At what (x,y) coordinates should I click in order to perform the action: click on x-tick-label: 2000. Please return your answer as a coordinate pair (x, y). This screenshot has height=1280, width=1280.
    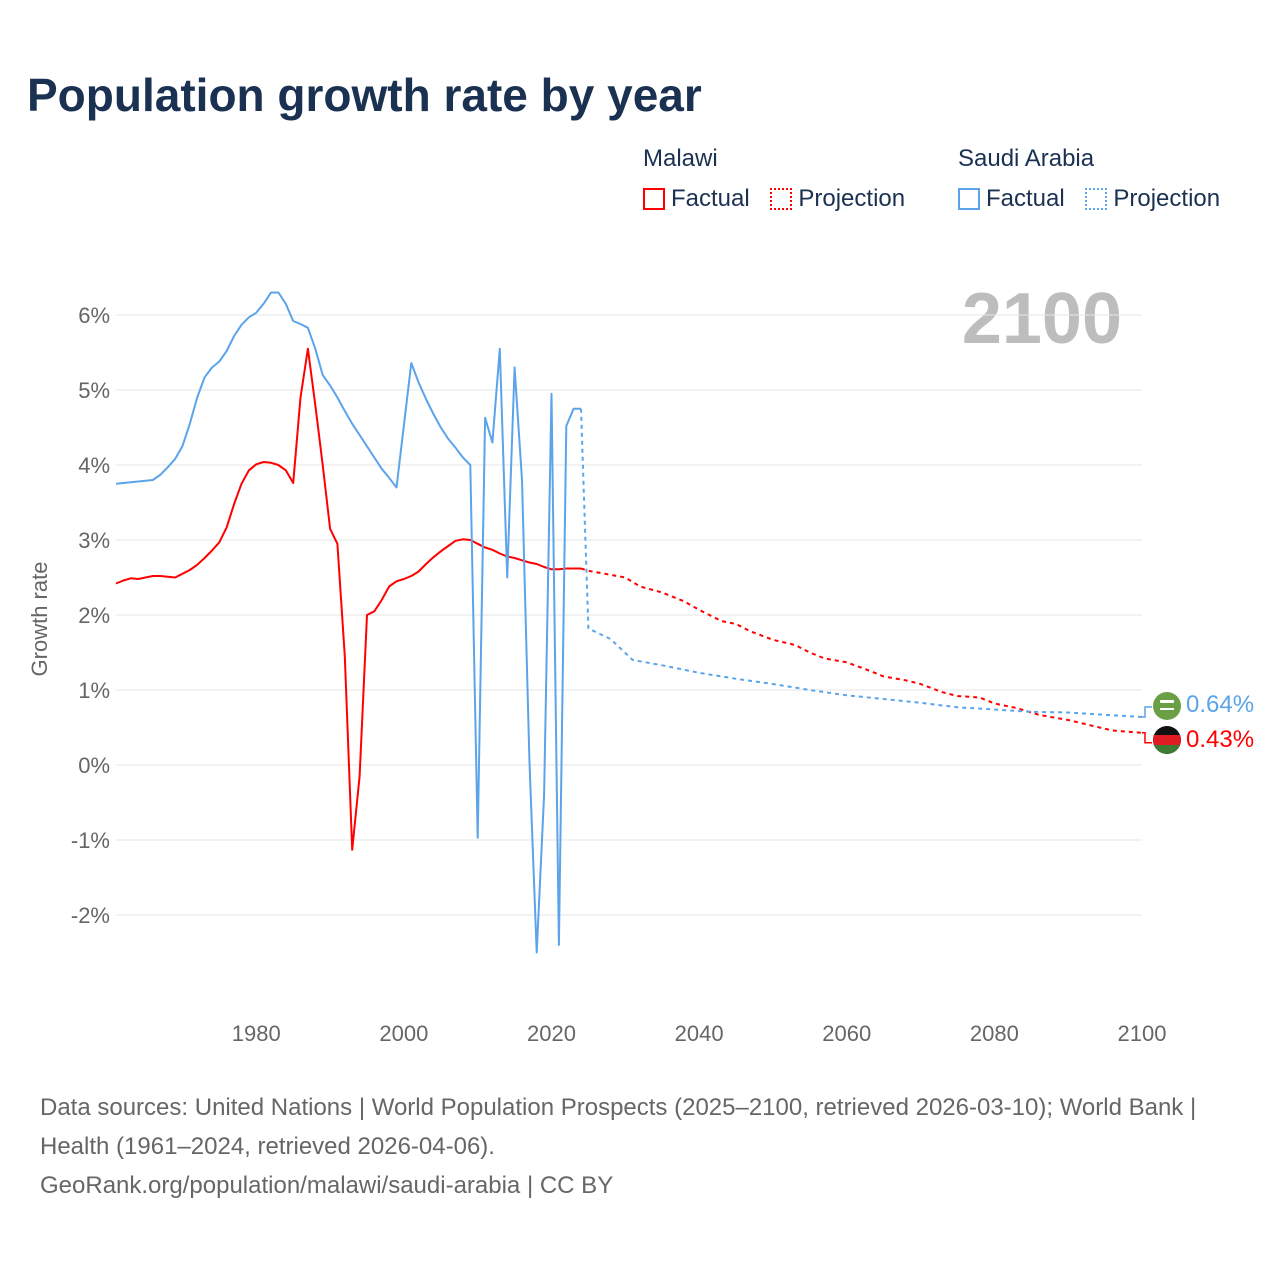
    Looking at the image, I should click on (403, 1033).